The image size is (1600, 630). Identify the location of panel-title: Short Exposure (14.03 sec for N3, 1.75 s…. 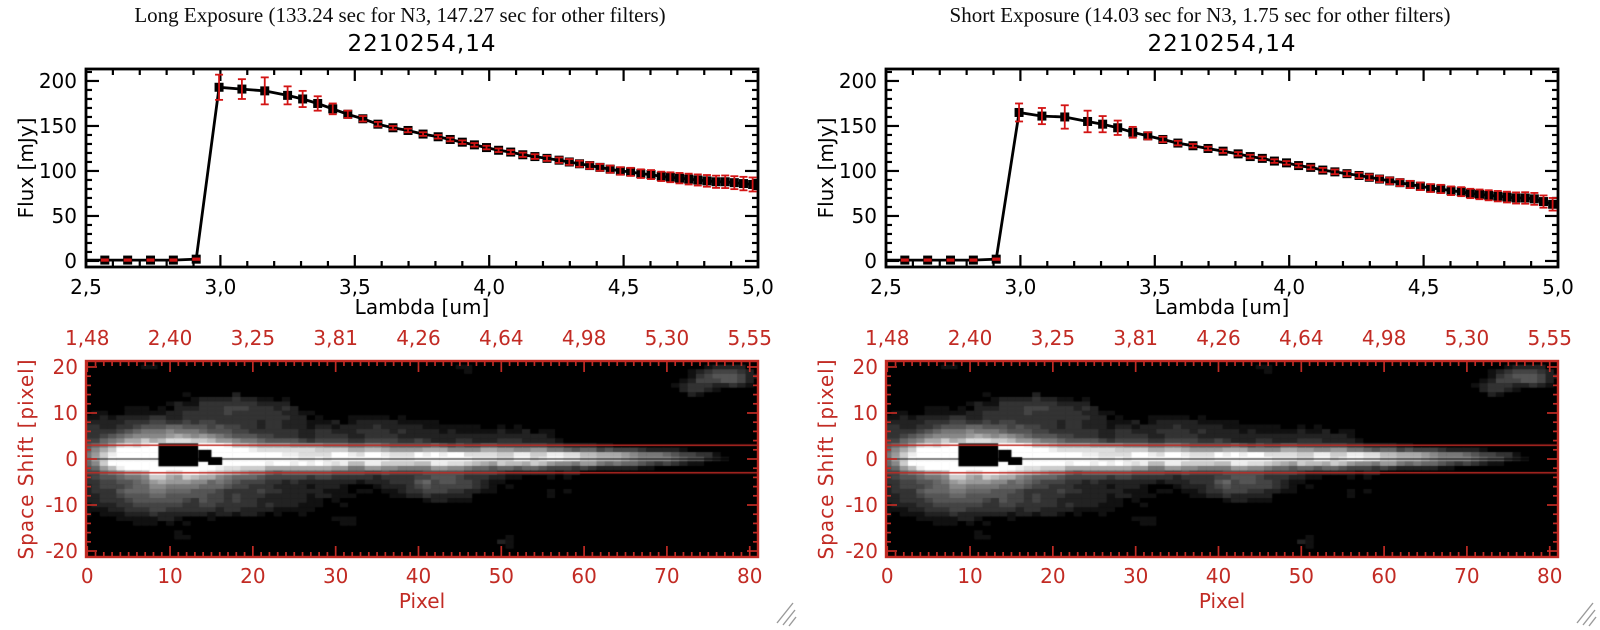
(1200, 15).